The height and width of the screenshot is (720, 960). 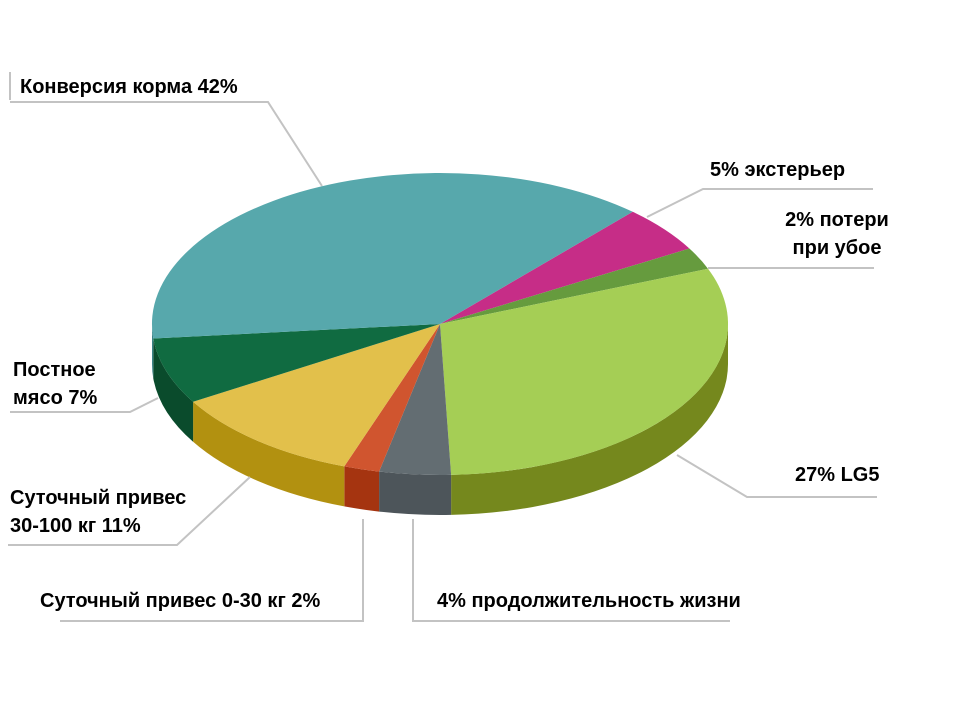 I want to click on pie-slice-feed-conversion, so click(x=392, y=256).